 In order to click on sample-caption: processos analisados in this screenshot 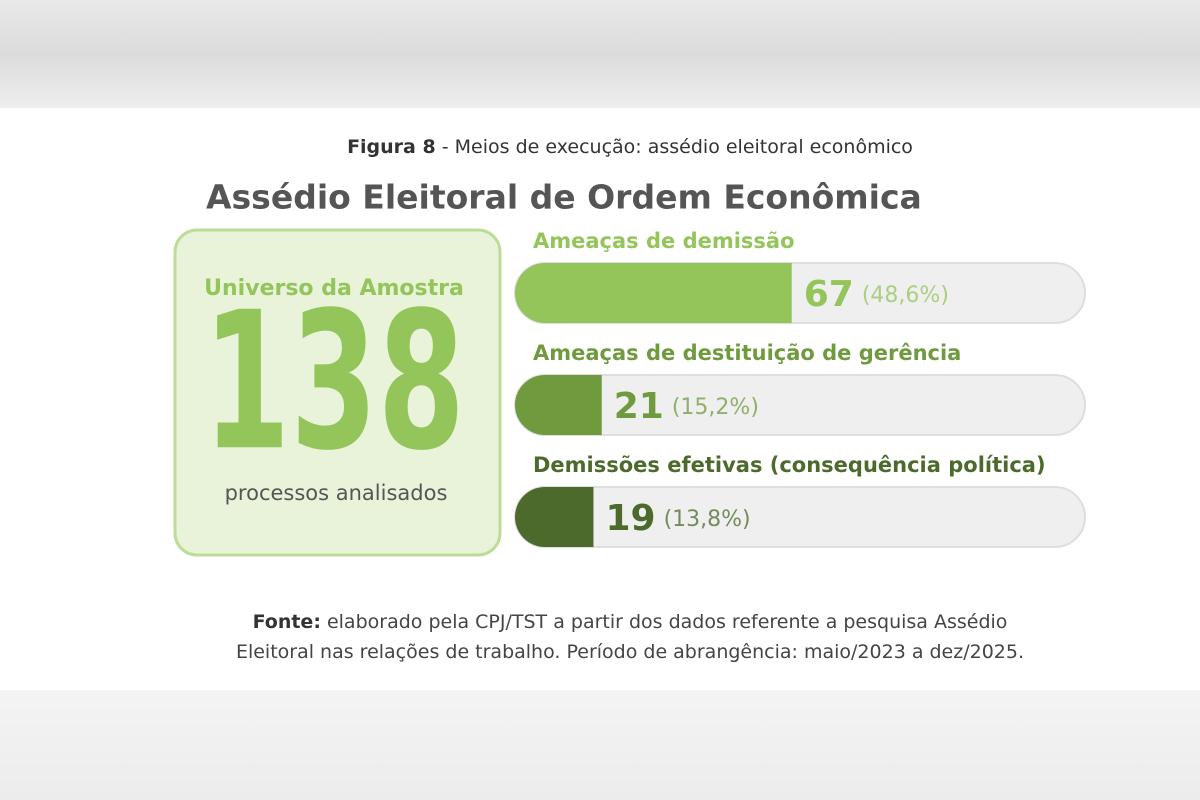, I will do `click(336, 493)`.